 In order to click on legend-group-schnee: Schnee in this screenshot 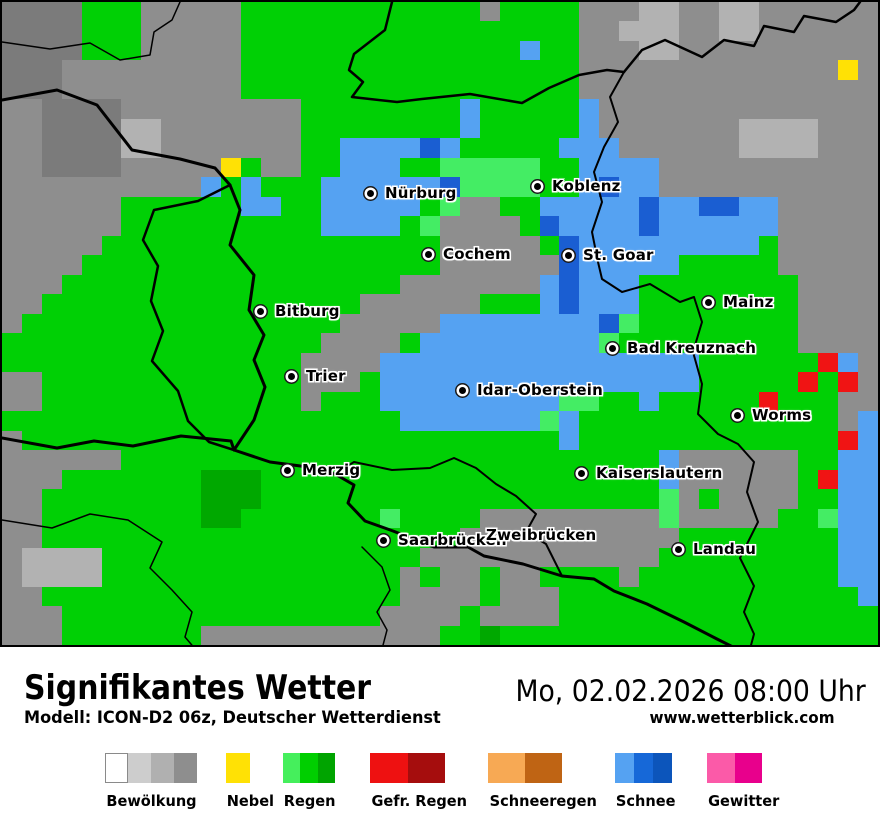, I will do `click(645, 781)`.